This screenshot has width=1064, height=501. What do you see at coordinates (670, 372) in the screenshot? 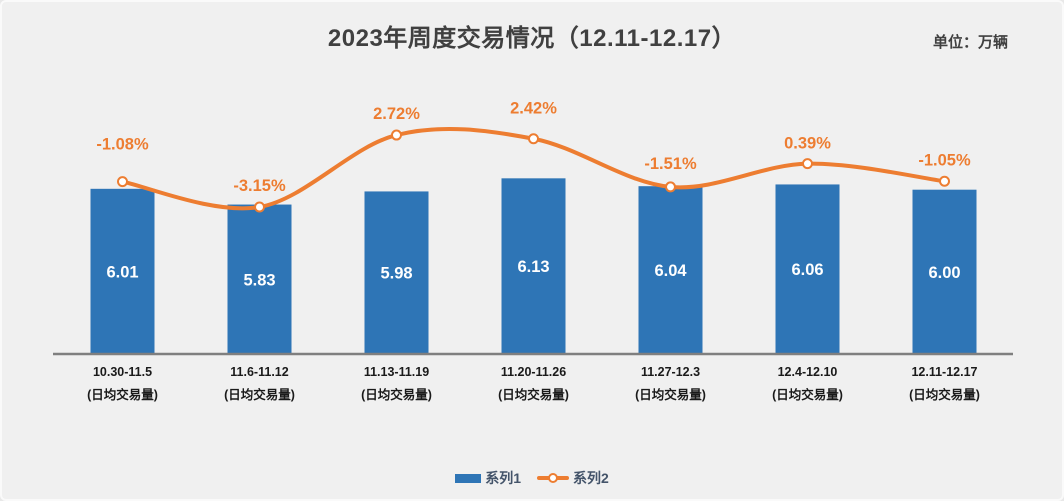
I see `x-axis-label: 11.27-12.3` at bounding box center [670, 372].